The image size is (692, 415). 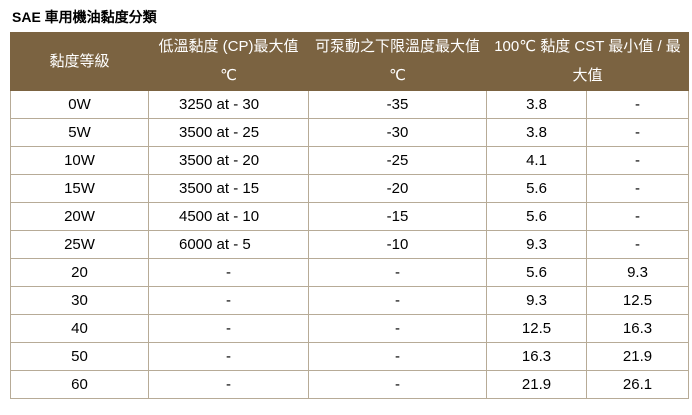 I want to click on cell-grade: 5W, so click(x=79, y=132).